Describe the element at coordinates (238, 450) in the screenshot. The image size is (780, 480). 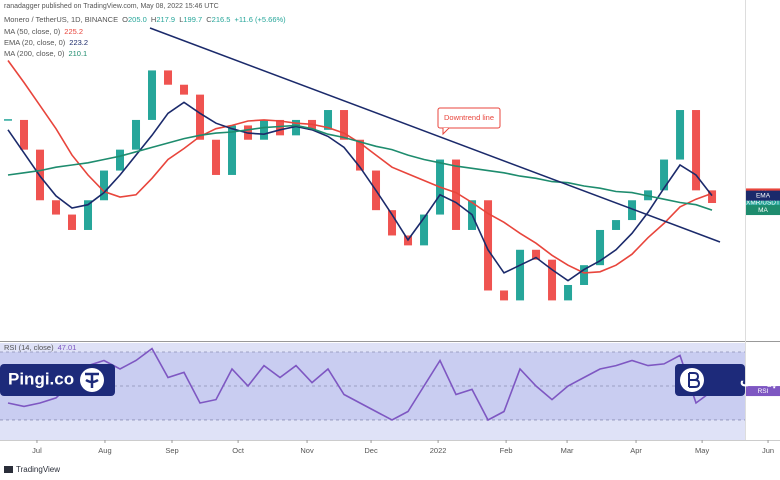
I see `x-tick-label: Oct` at that location.